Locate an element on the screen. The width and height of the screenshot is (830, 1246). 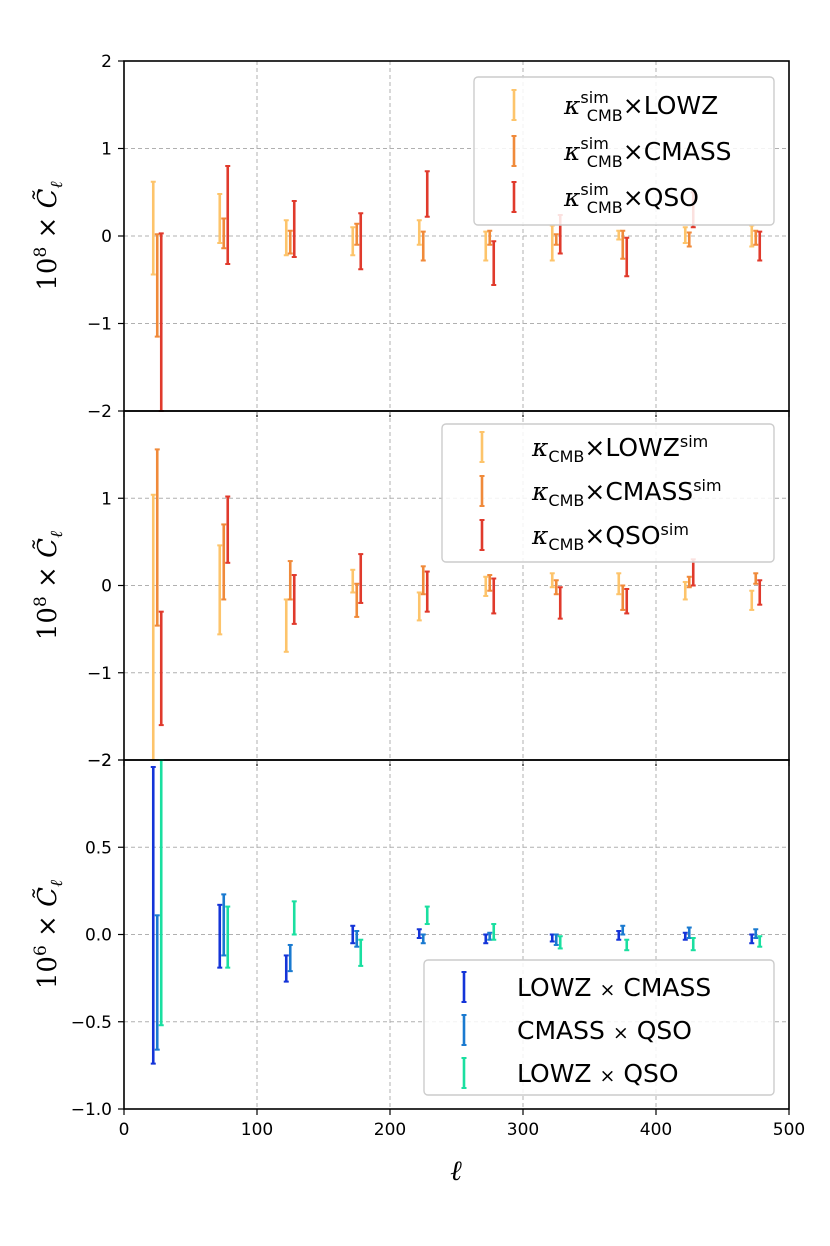
x-tick-label: 300 is located at coordinates (523, 1130).